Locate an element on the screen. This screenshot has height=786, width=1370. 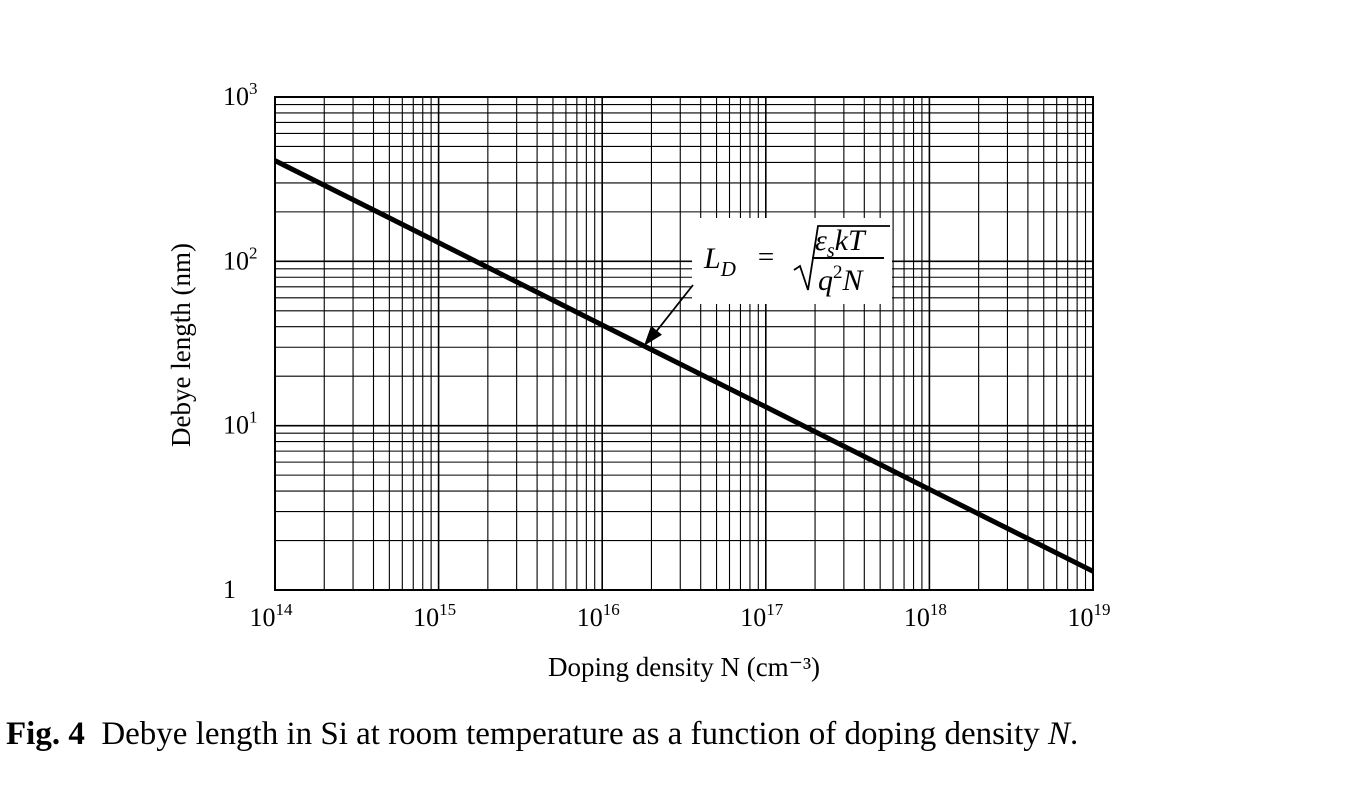
equation-denominator: q2N is located at coordinates (841, 279).